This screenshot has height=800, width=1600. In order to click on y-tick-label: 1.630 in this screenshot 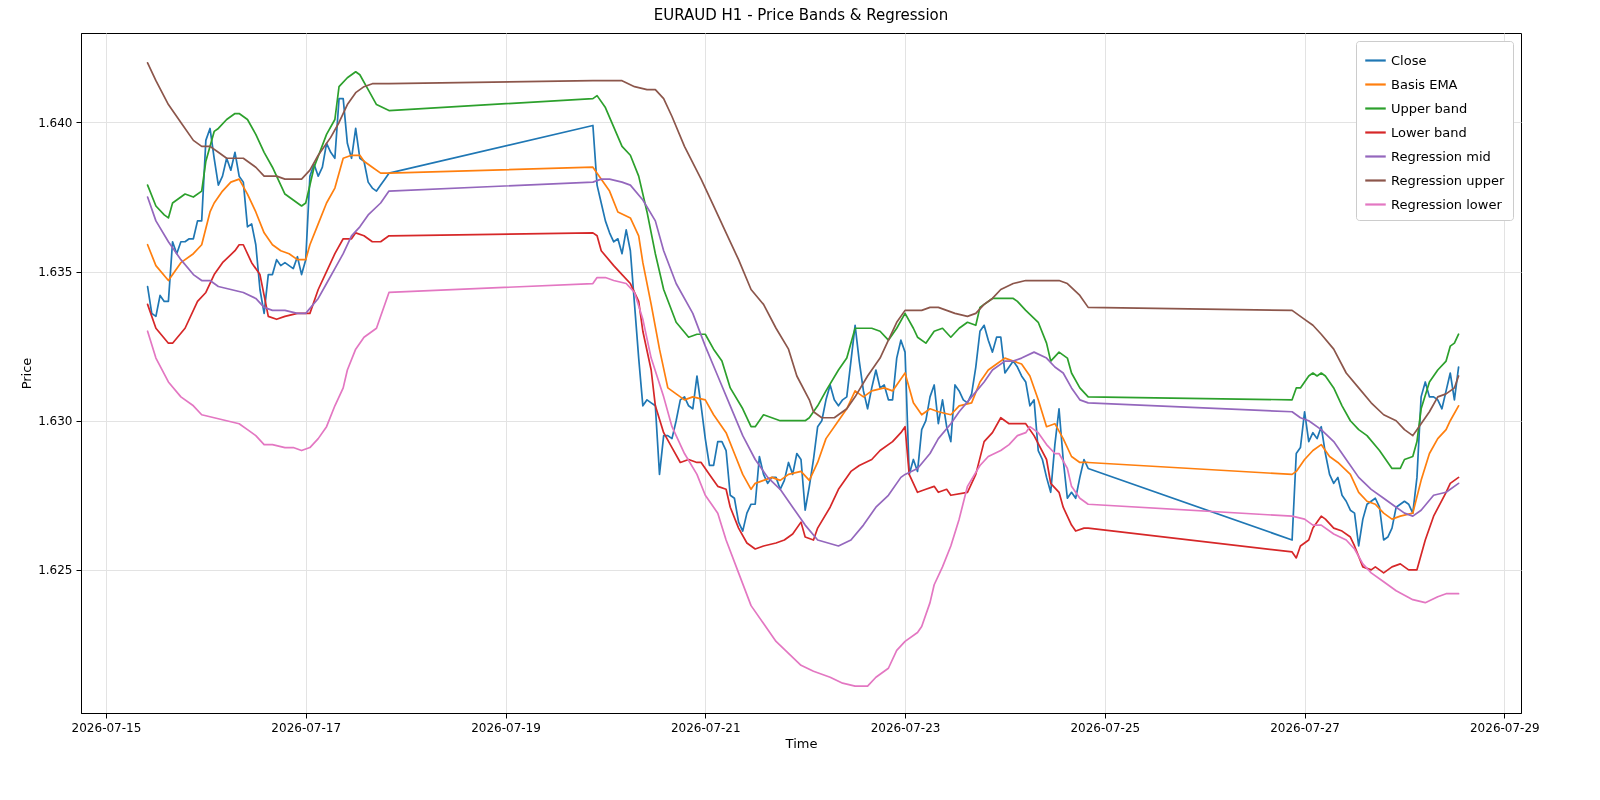, I will do `click(55, 421)`.